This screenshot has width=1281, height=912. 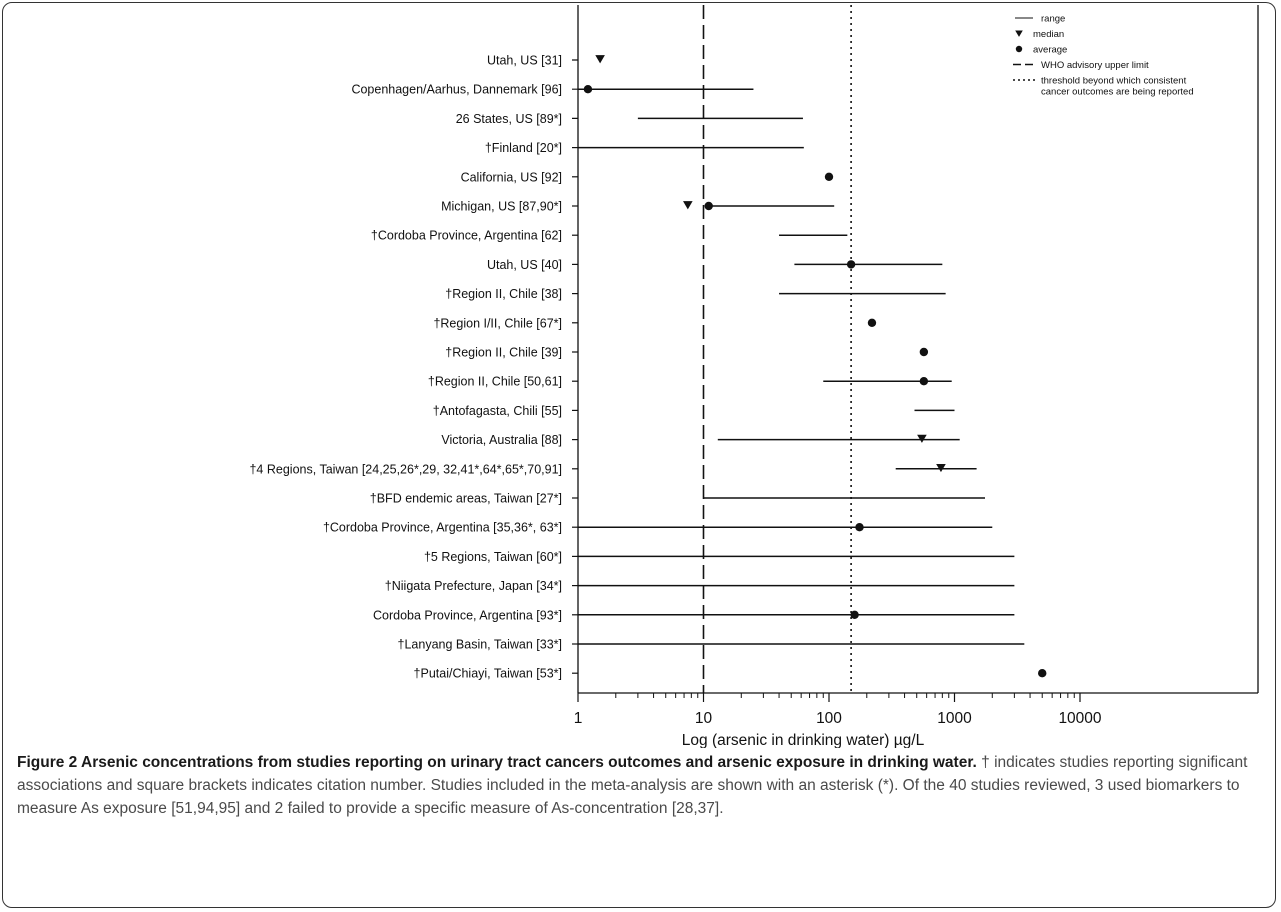 What do you see at coordinates (511, 177) in the screenshot?
I see `study-label: California, US [92]` at bounding box center [511, 177].